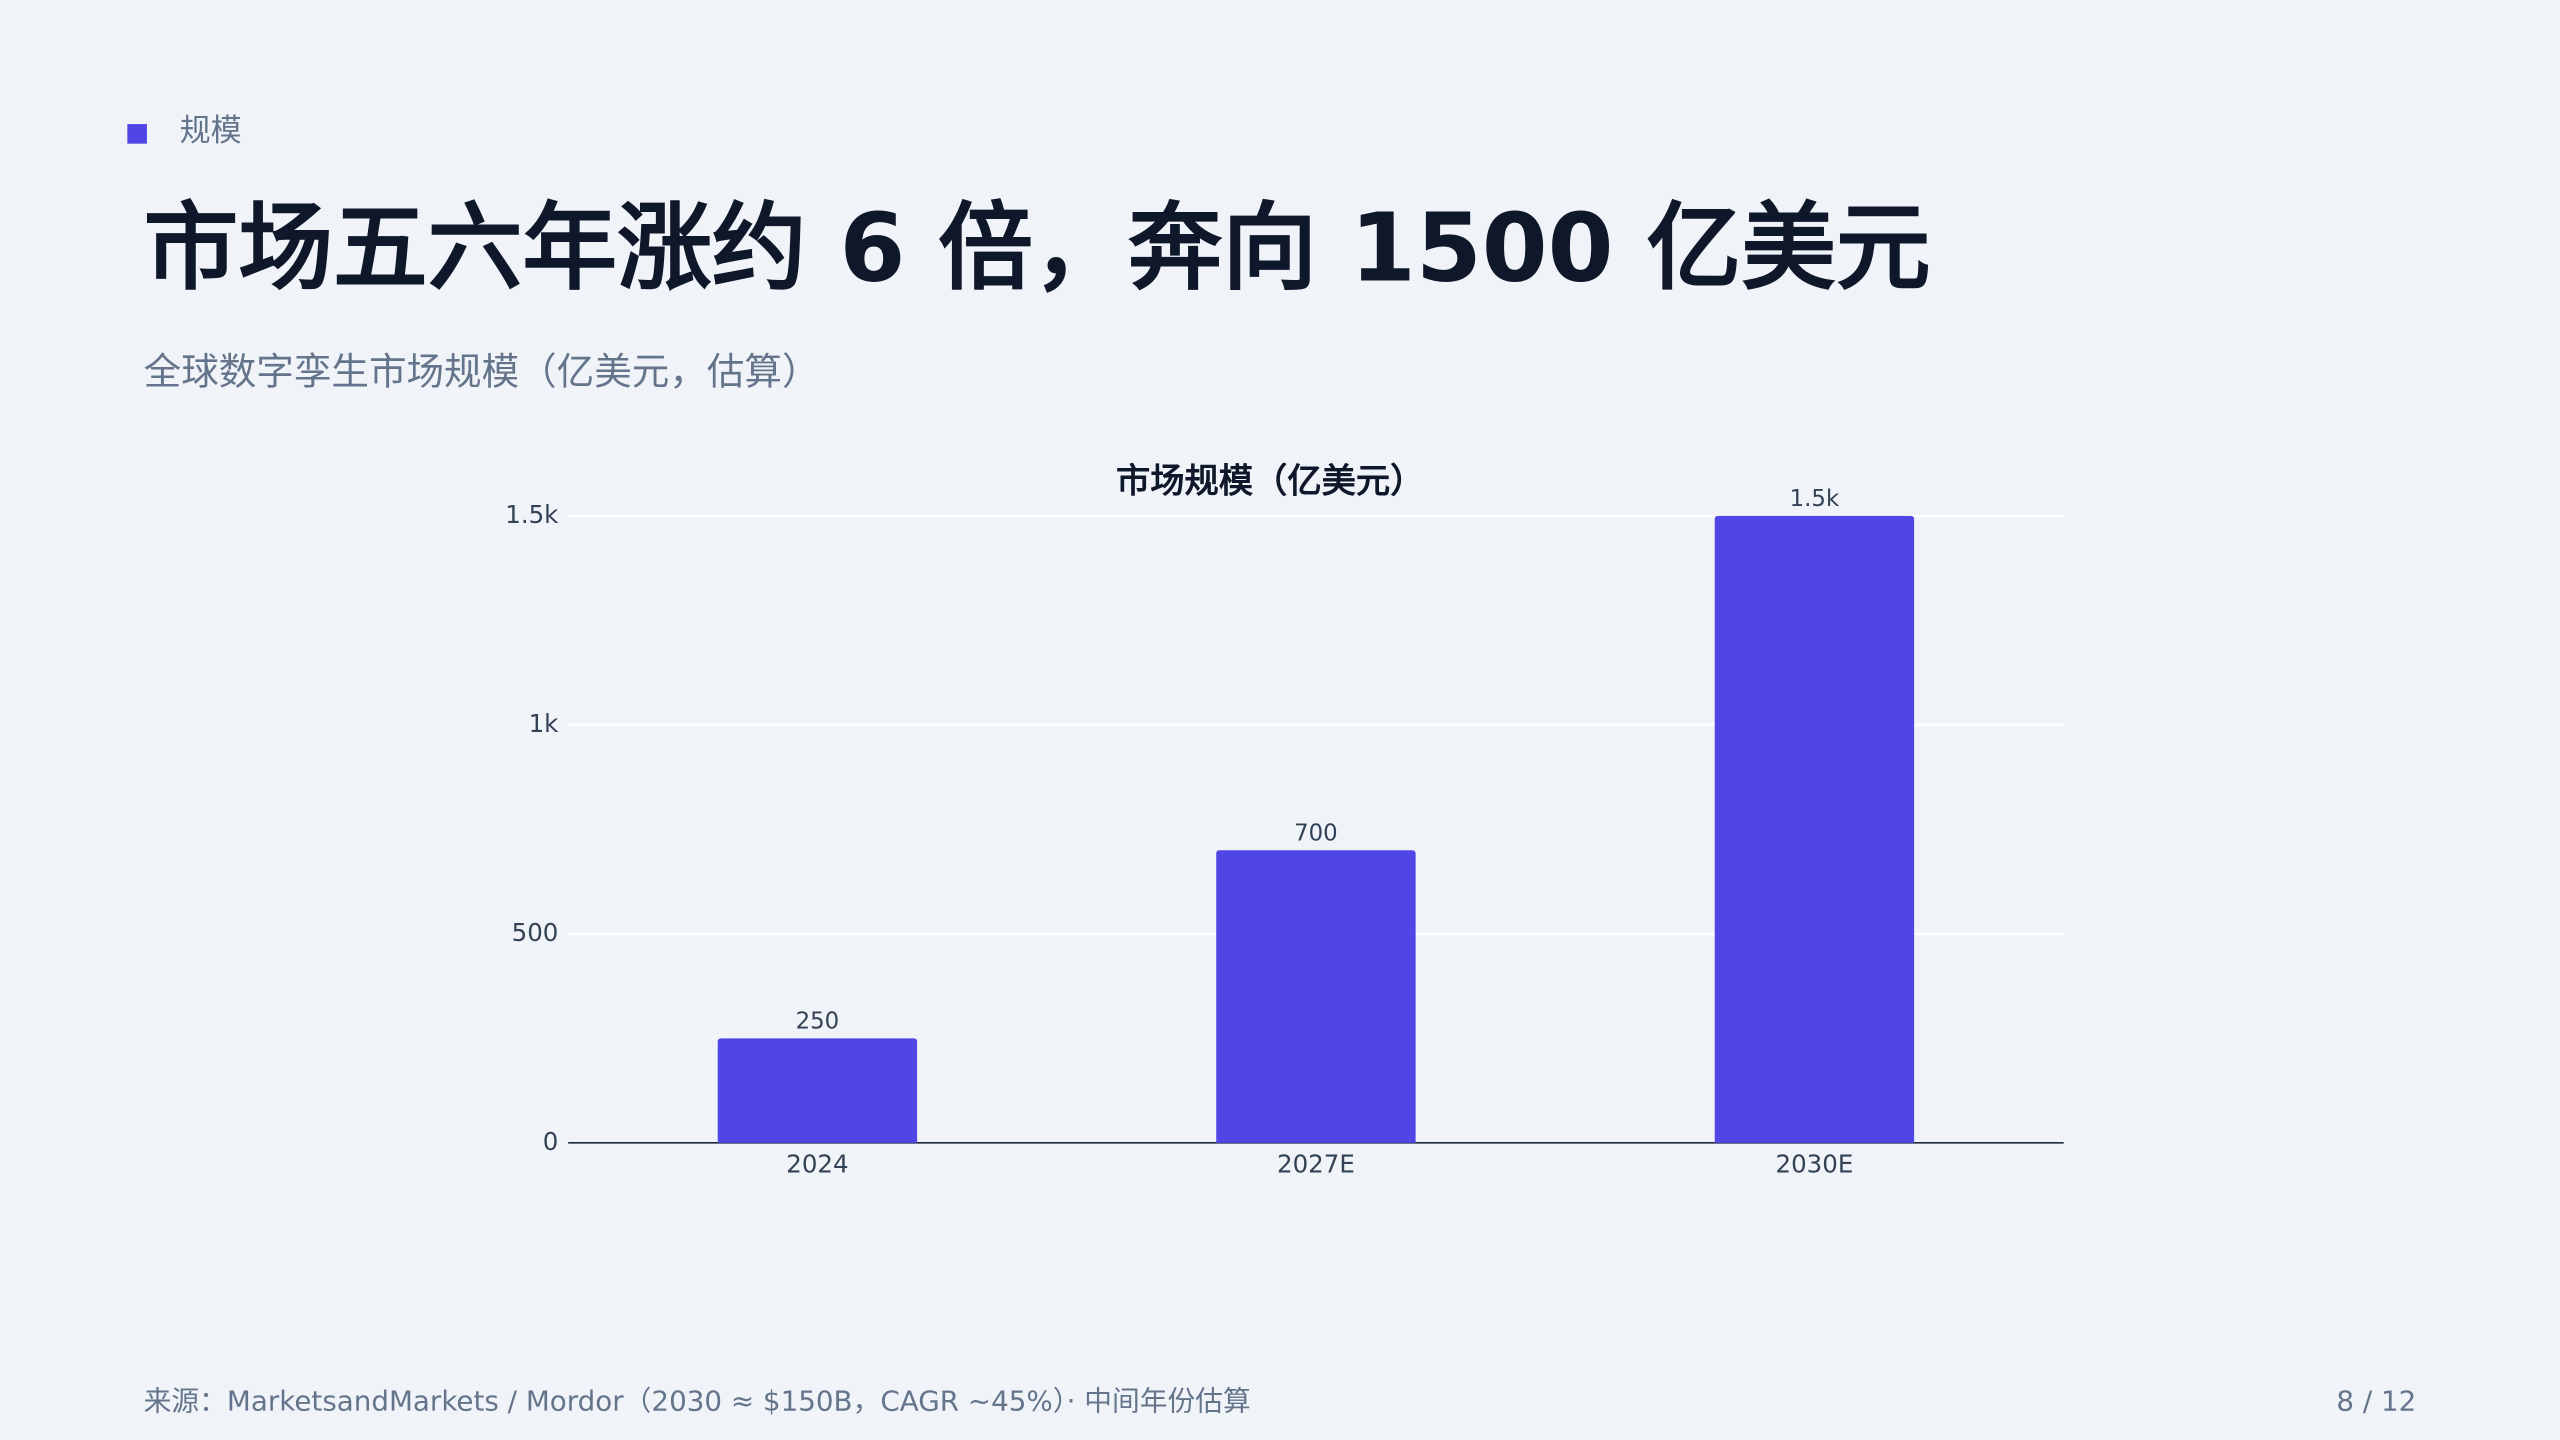  Describe the element at coordinates (1815, 1164) in the screenshot. I see `x-tick-label: 2030E` at that location.